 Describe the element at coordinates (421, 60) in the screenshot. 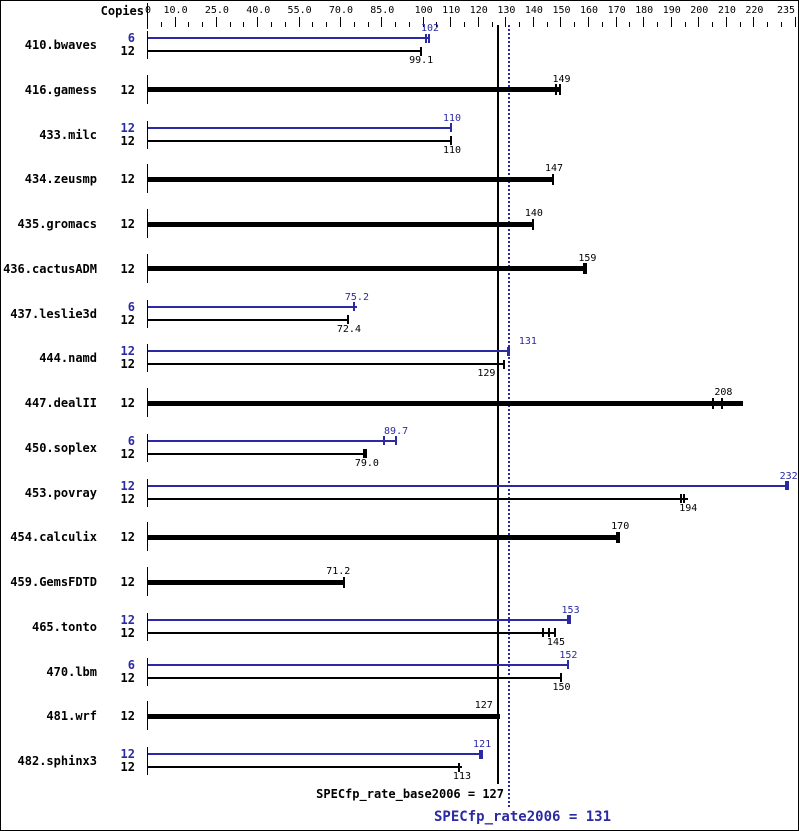

I see `bar-value-label: 99.1` at that location.